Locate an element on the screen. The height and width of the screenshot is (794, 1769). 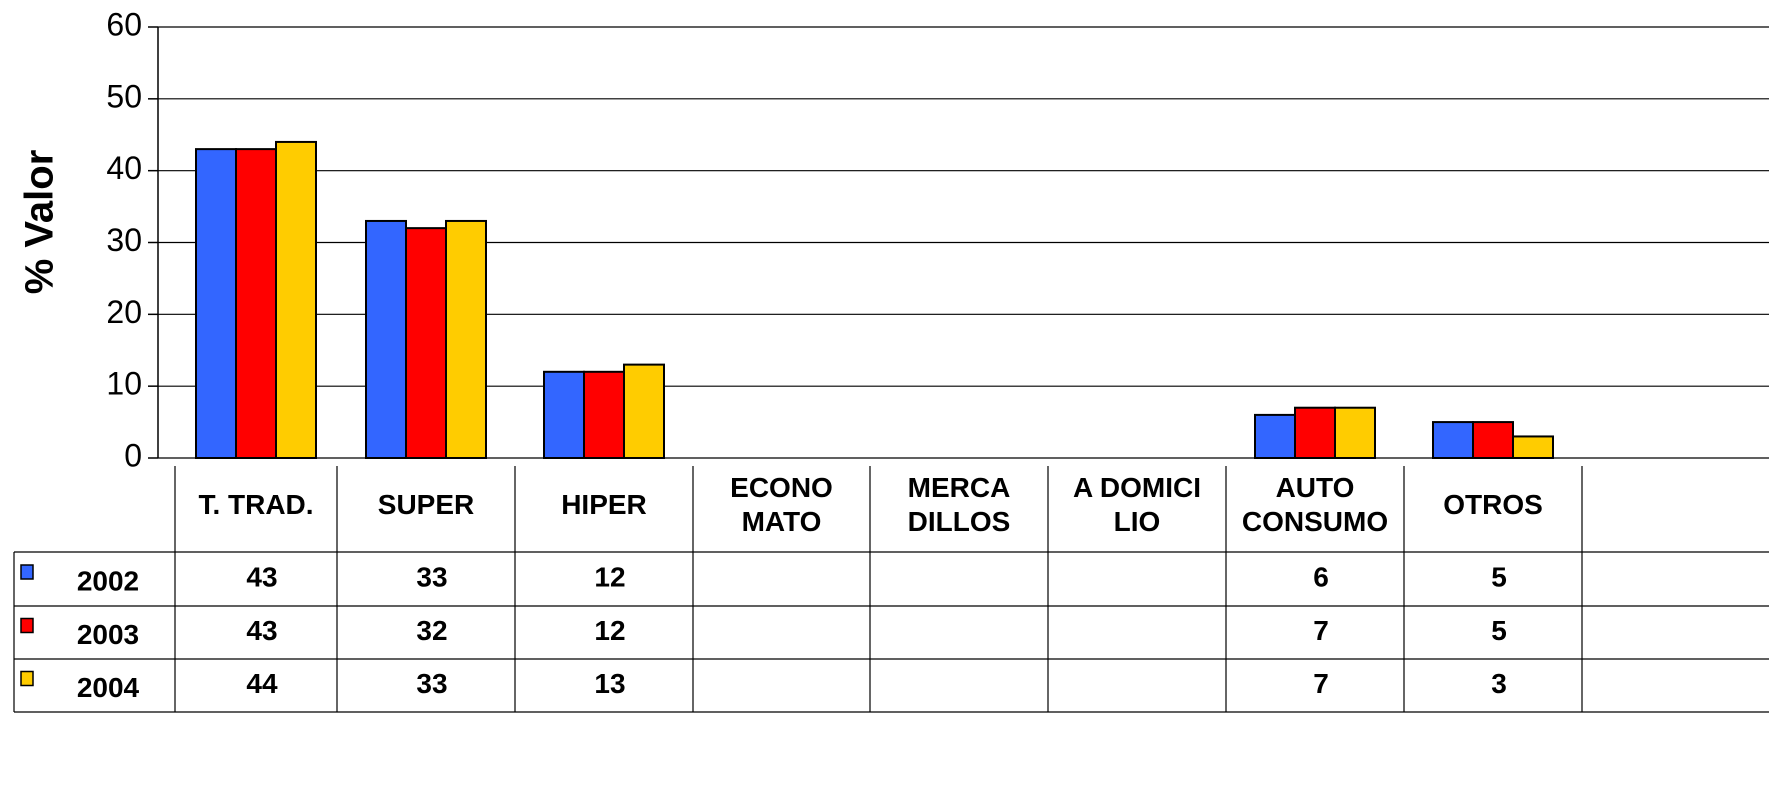
table-value: 13 is located at coordinates (609, 683).